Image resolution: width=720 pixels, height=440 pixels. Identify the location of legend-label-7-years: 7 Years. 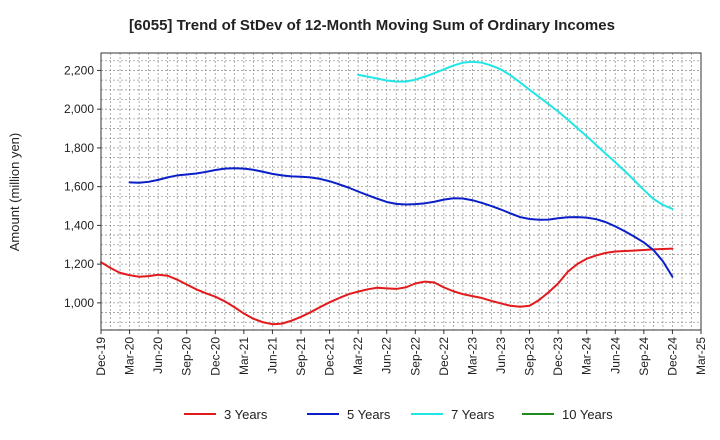
(473, 414).